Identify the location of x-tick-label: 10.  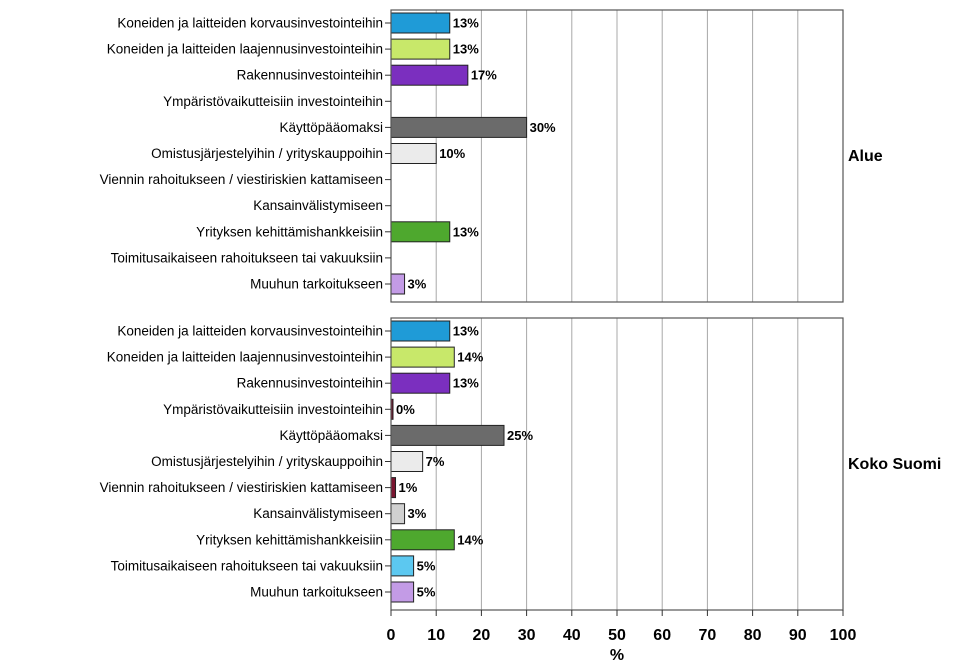
(436, 635).